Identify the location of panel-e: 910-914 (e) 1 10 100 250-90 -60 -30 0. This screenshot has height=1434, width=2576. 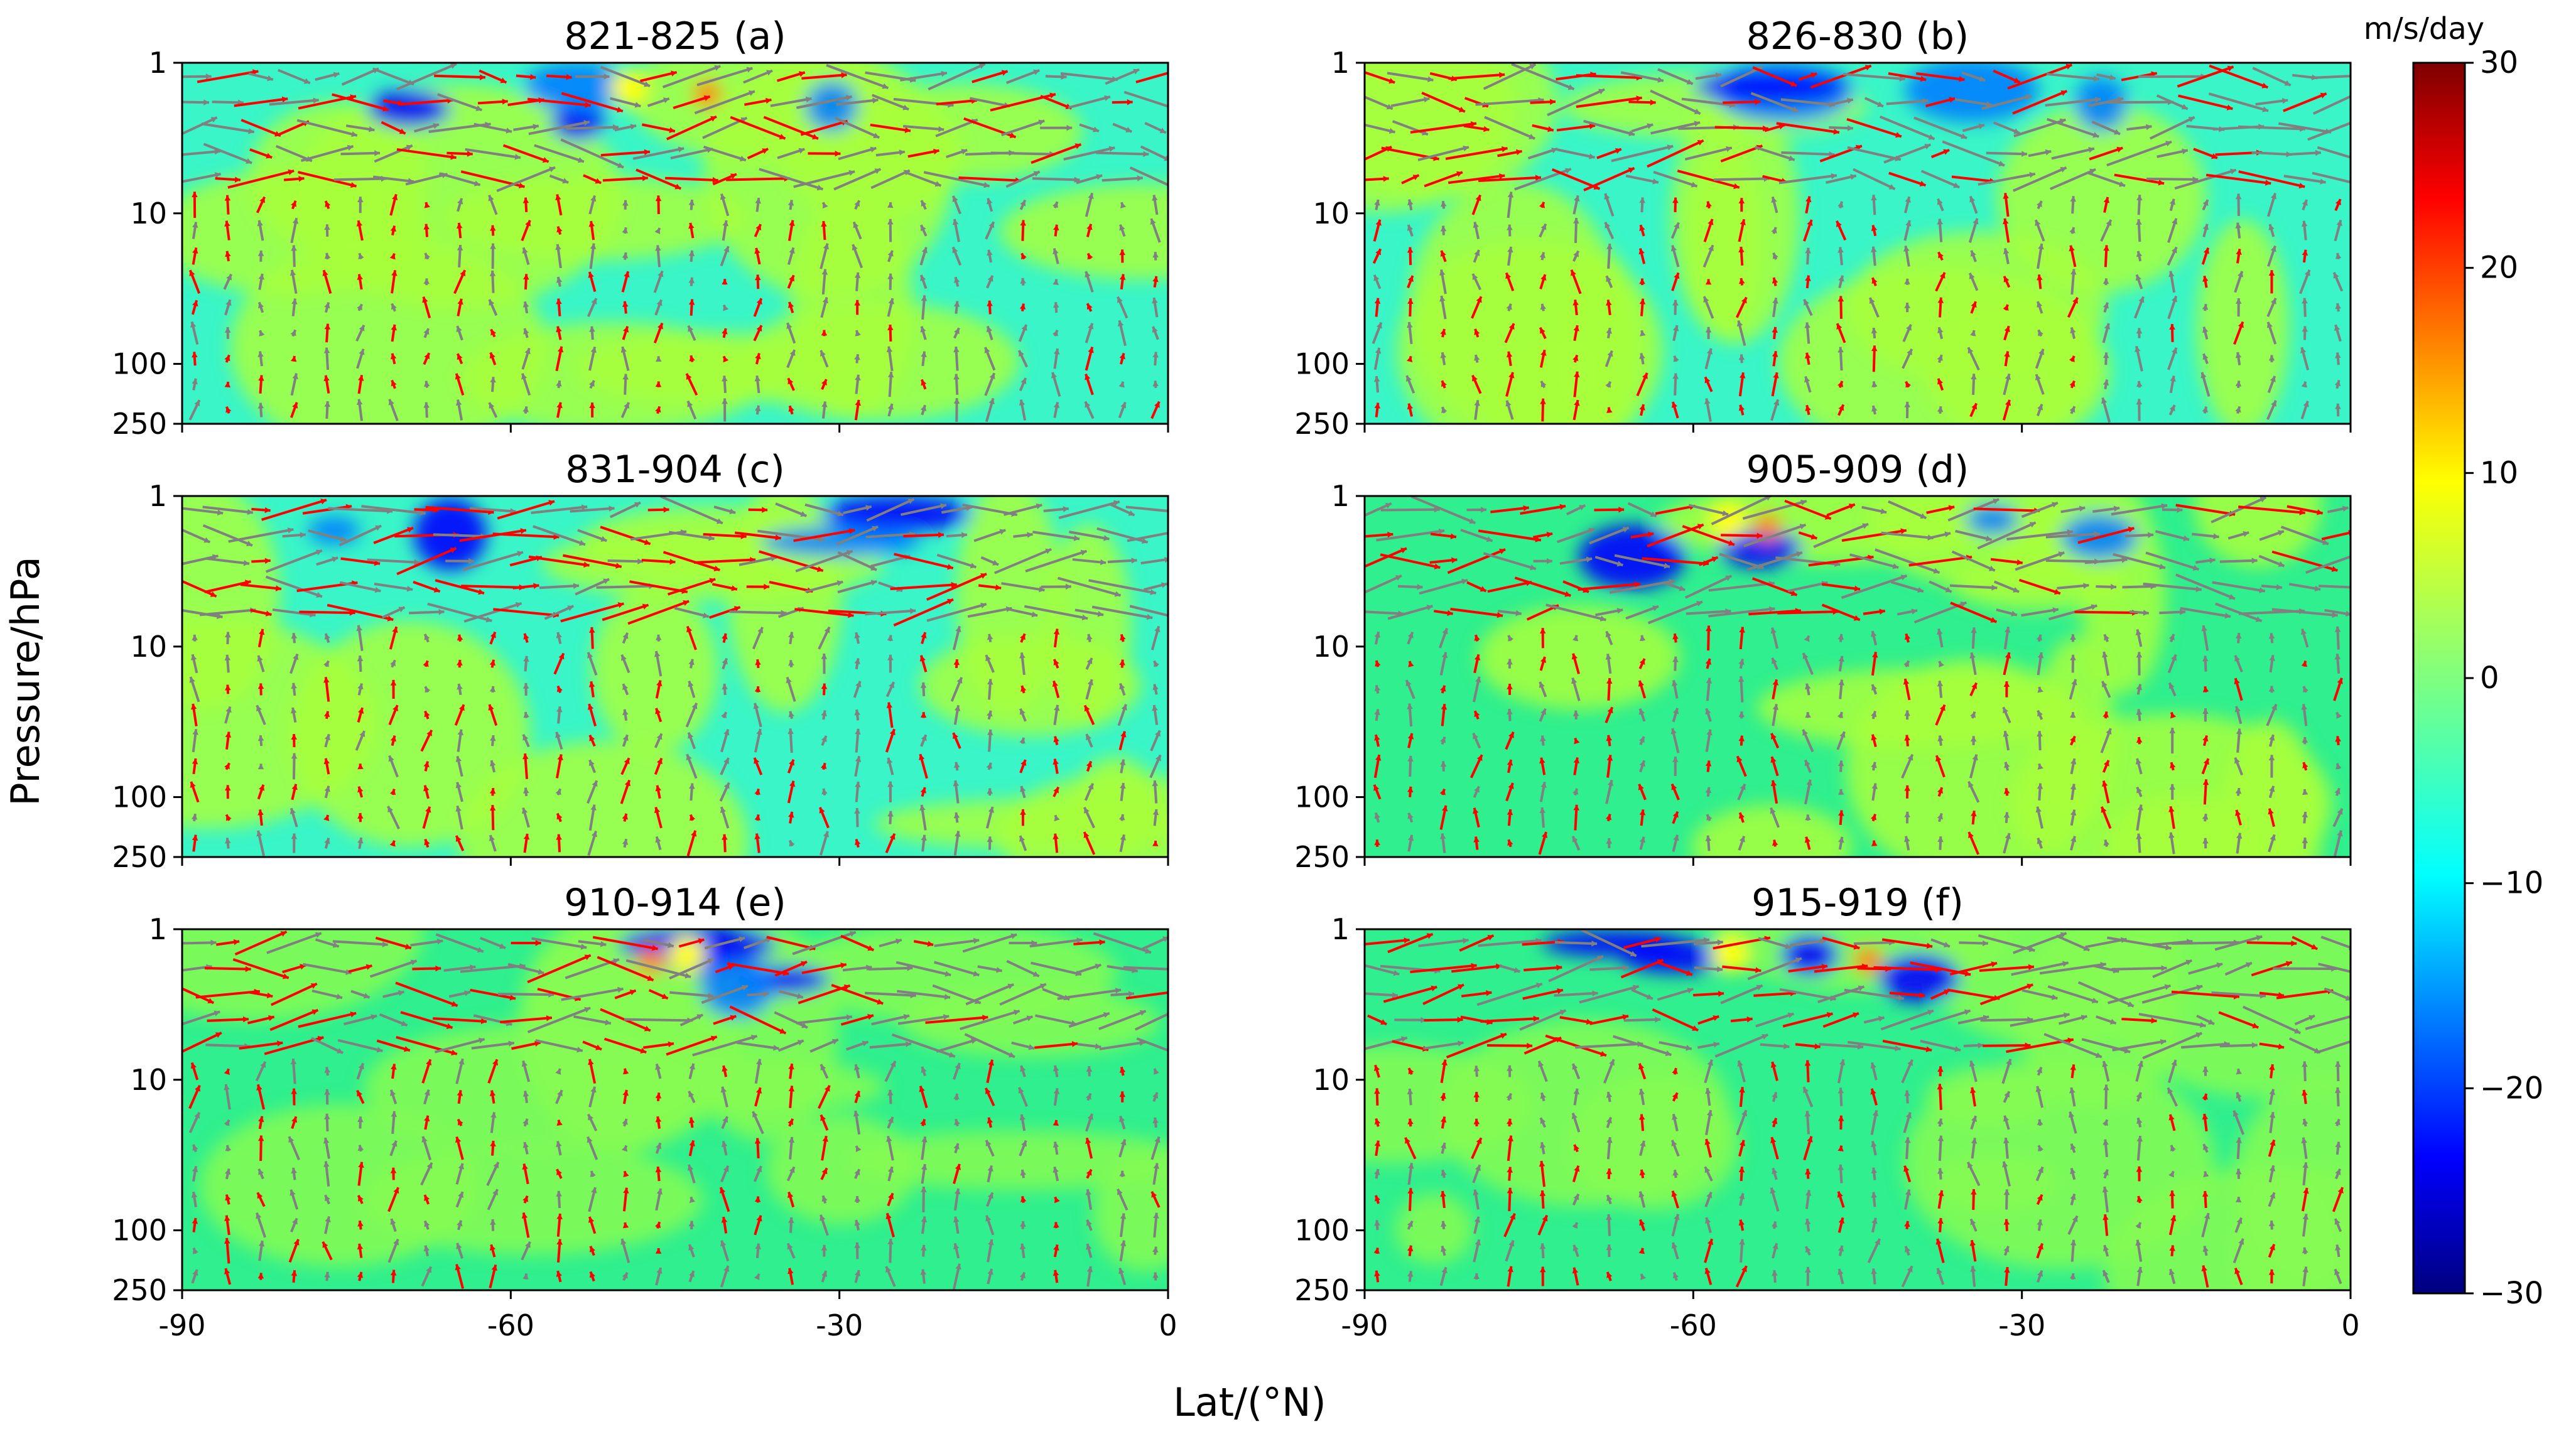
(645, 1111).